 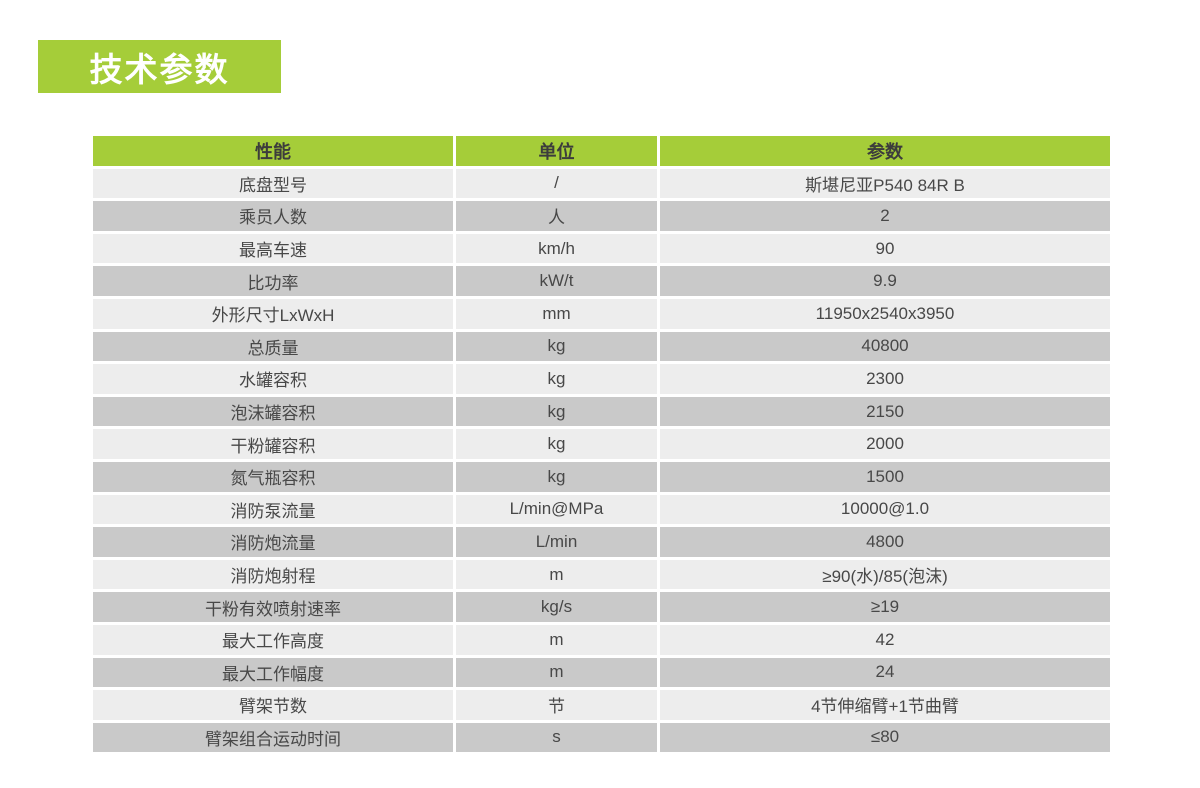 What do you see at coordinates (273, 216) in the screenshot?
I see `performance-cell: 乘员人数` at bounding box center [273, 216].